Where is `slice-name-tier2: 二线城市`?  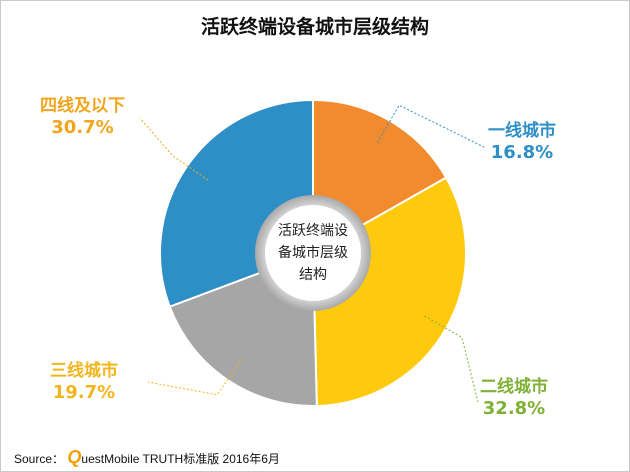
slice-name-tier2: 二线城市 is located at coordinates (514, 387).